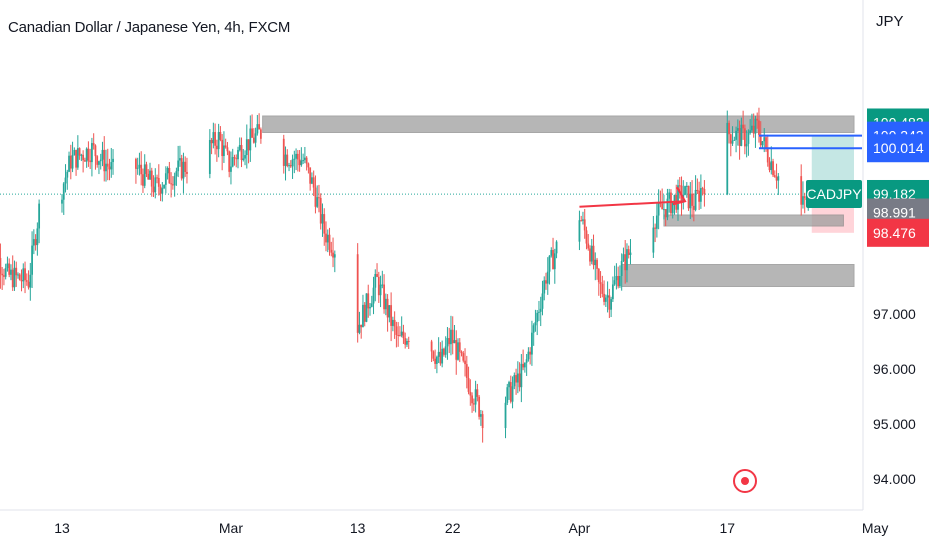  Describe the element at coordinates (894, 314) in the screenshot. I see `price-tick-label: 97.000` at that location.